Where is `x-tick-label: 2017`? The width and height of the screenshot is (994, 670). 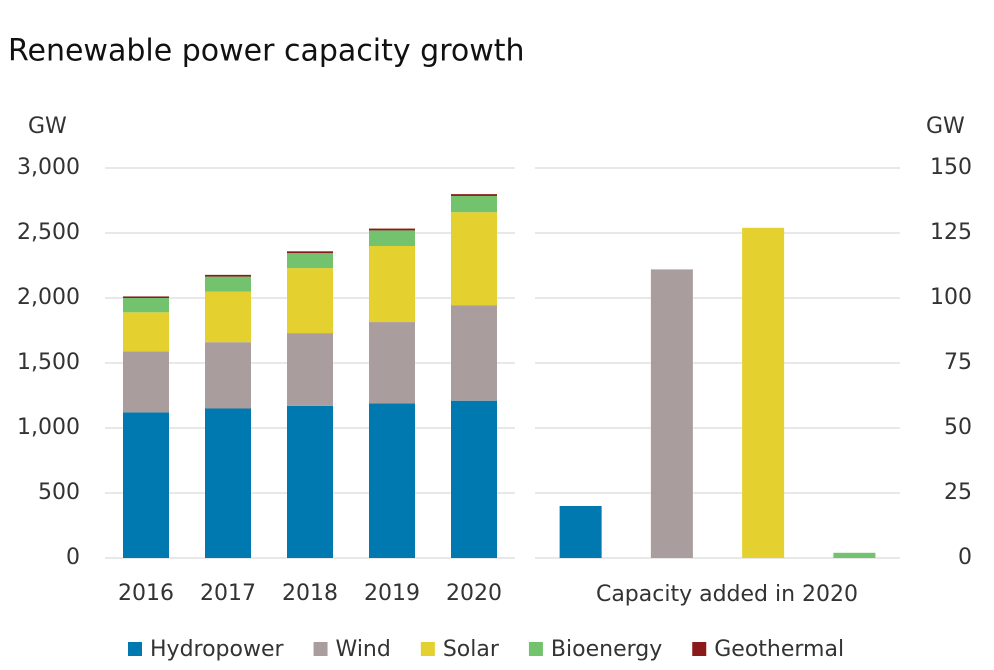
x-tick-label: 2017 is located at coordinates (228, 593).